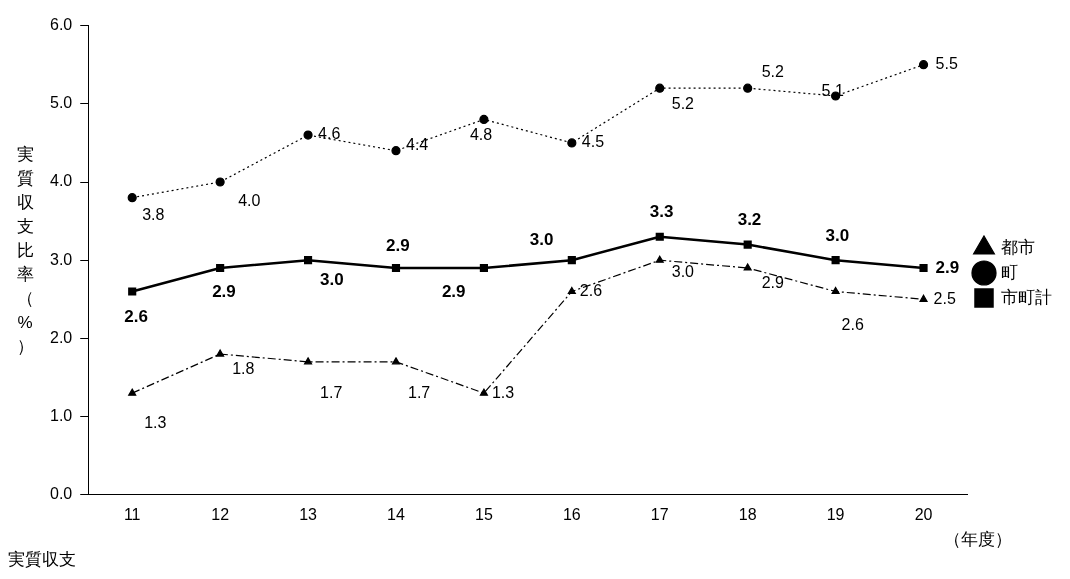  What do you see at coordinates (153, 215) in the screenshot?
I see `data-label: 3.8` at bounding box center [153, 215].